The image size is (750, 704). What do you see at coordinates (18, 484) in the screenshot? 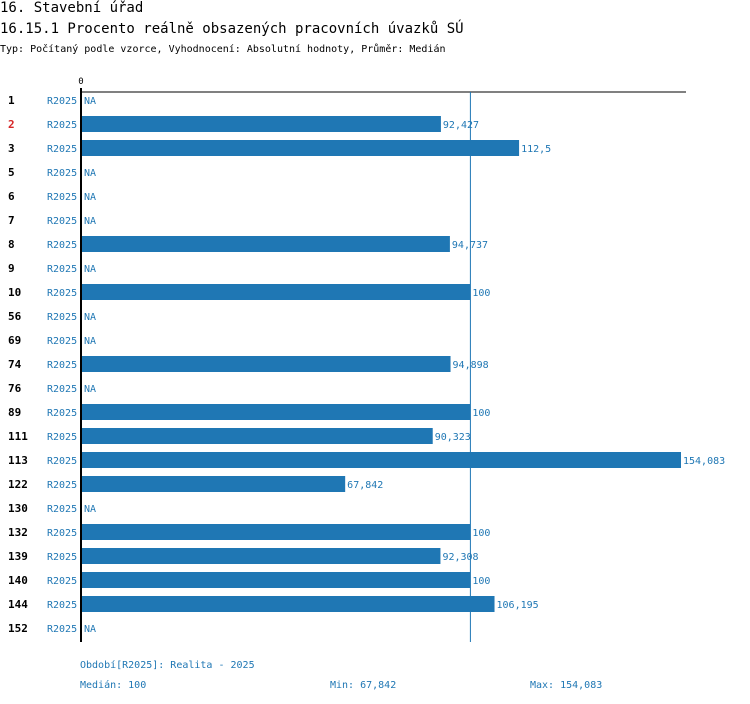
I see `row-id-label: 122` at bounding box center [18, 484].